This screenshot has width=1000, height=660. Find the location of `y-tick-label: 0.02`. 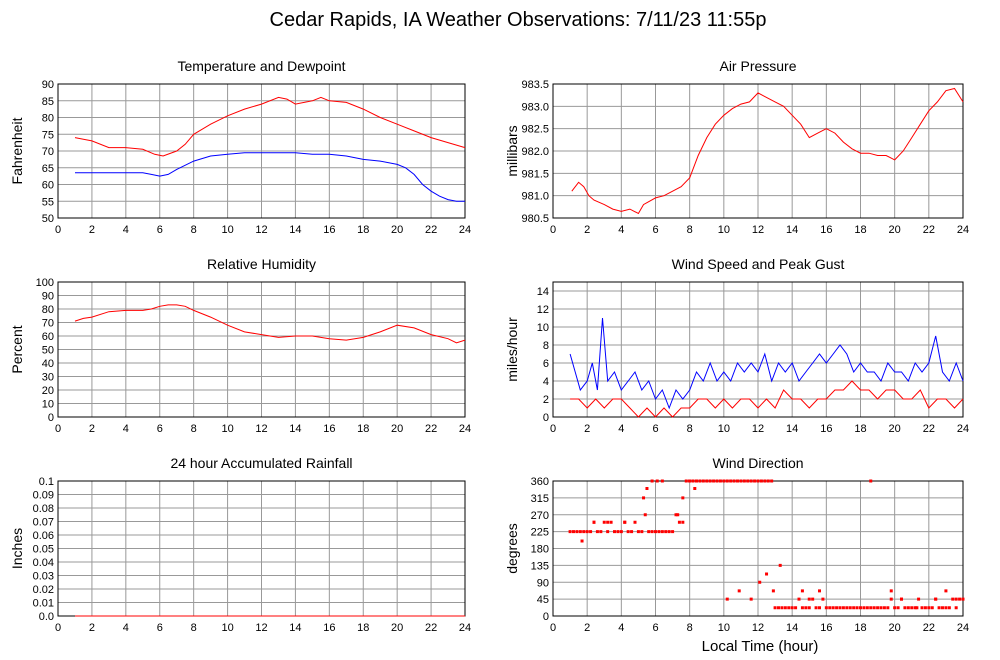

y-tick-label: 0.02 is located at coordinates (43, 590).